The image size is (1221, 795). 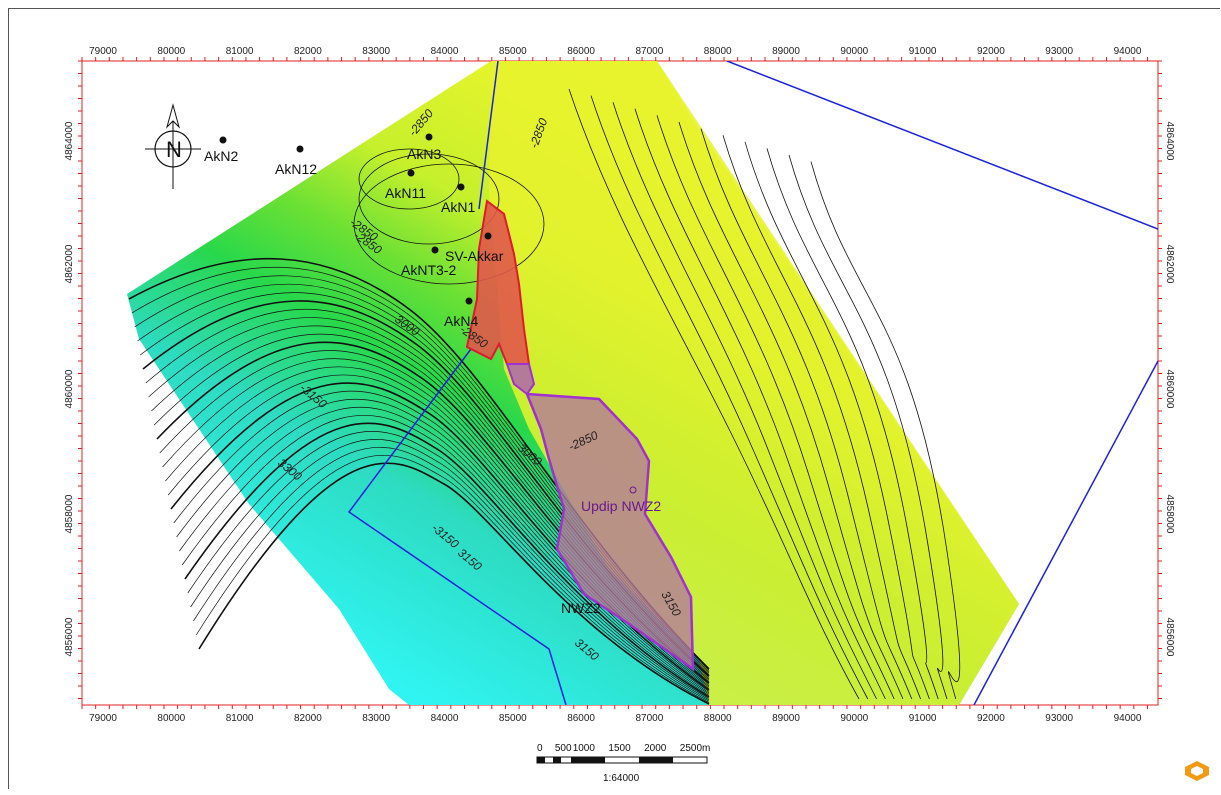 I want to click on well-marker: AkN2, so click(x=221, y=150).